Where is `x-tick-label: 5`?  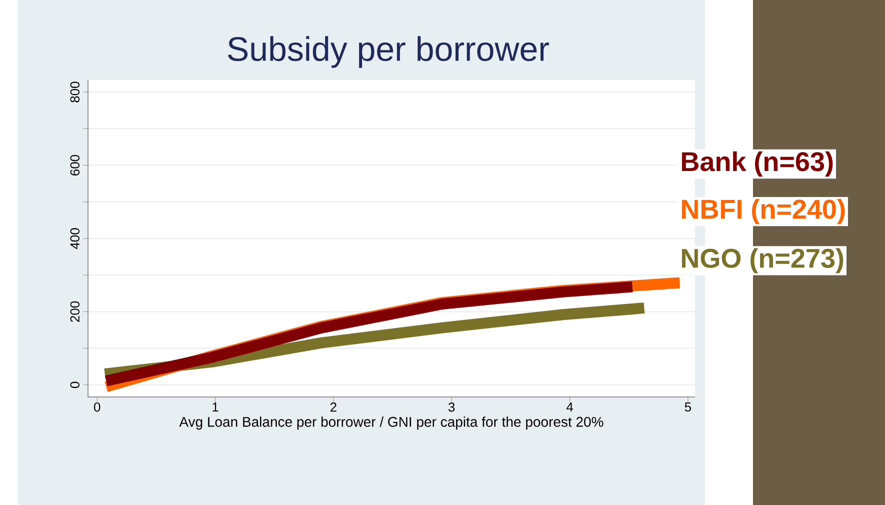 x-tick-label: 5 is located at coordinates (687, 407).